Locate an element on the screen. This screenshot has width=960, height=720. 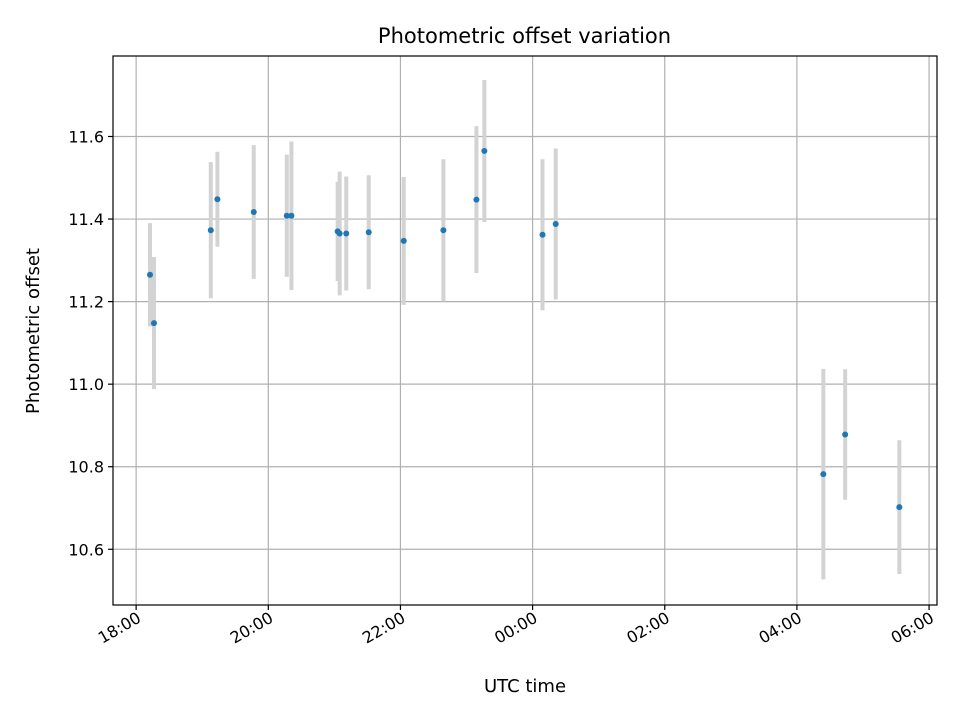
y-axis: 10.6 10.8 11.0 11.2 11.4 11.6 is located at coordinates (90, 343).